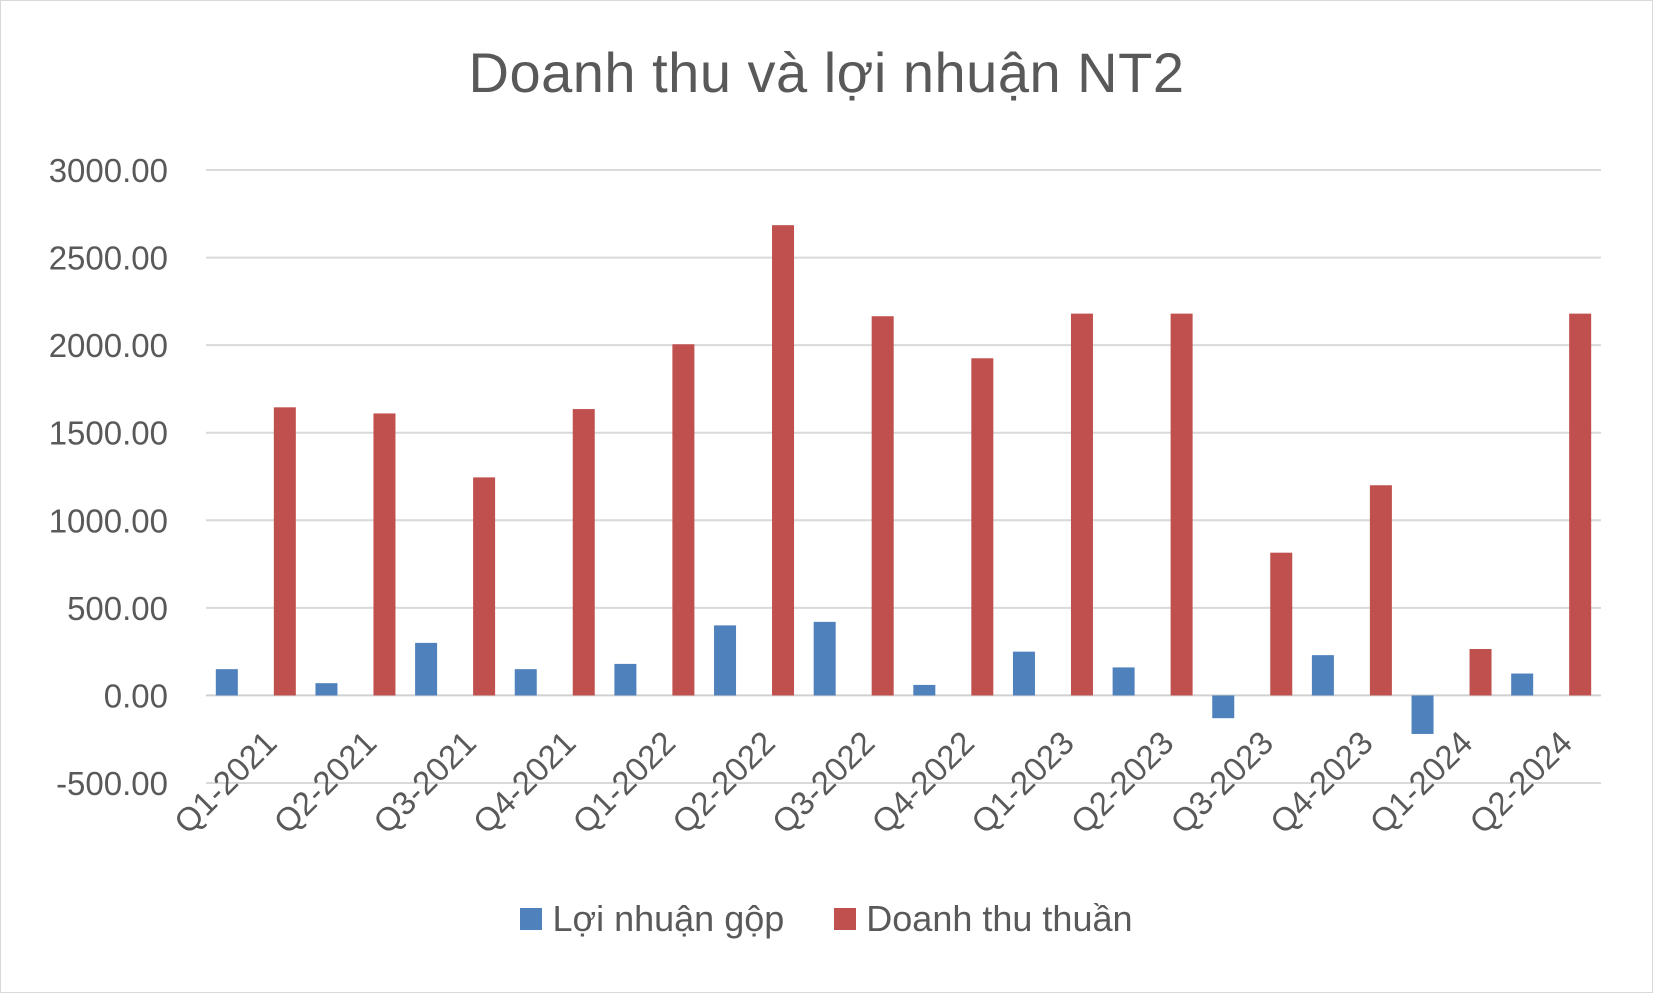  What do you see at coordinates (108, 258) in the screenshot?
I see `y-tick-label: 2500.00` at bounding box center [108, 258].